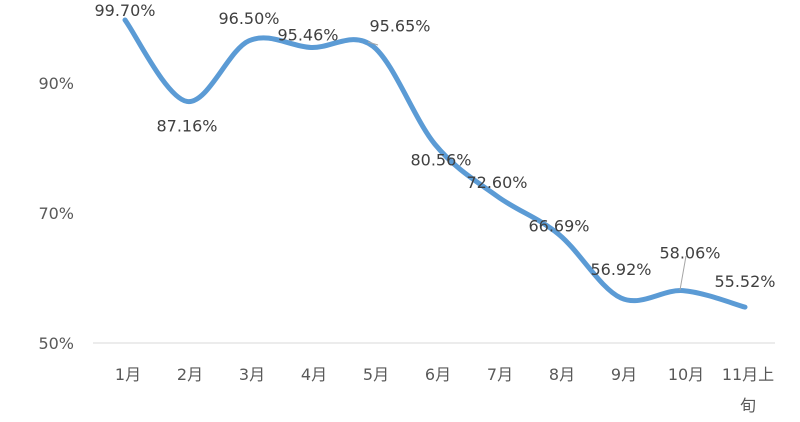 This screenshot has height=422, width=800. Describe the element at coordinates (440, 159) in the screenshot. I see `data-label: 80.56%` at that location.